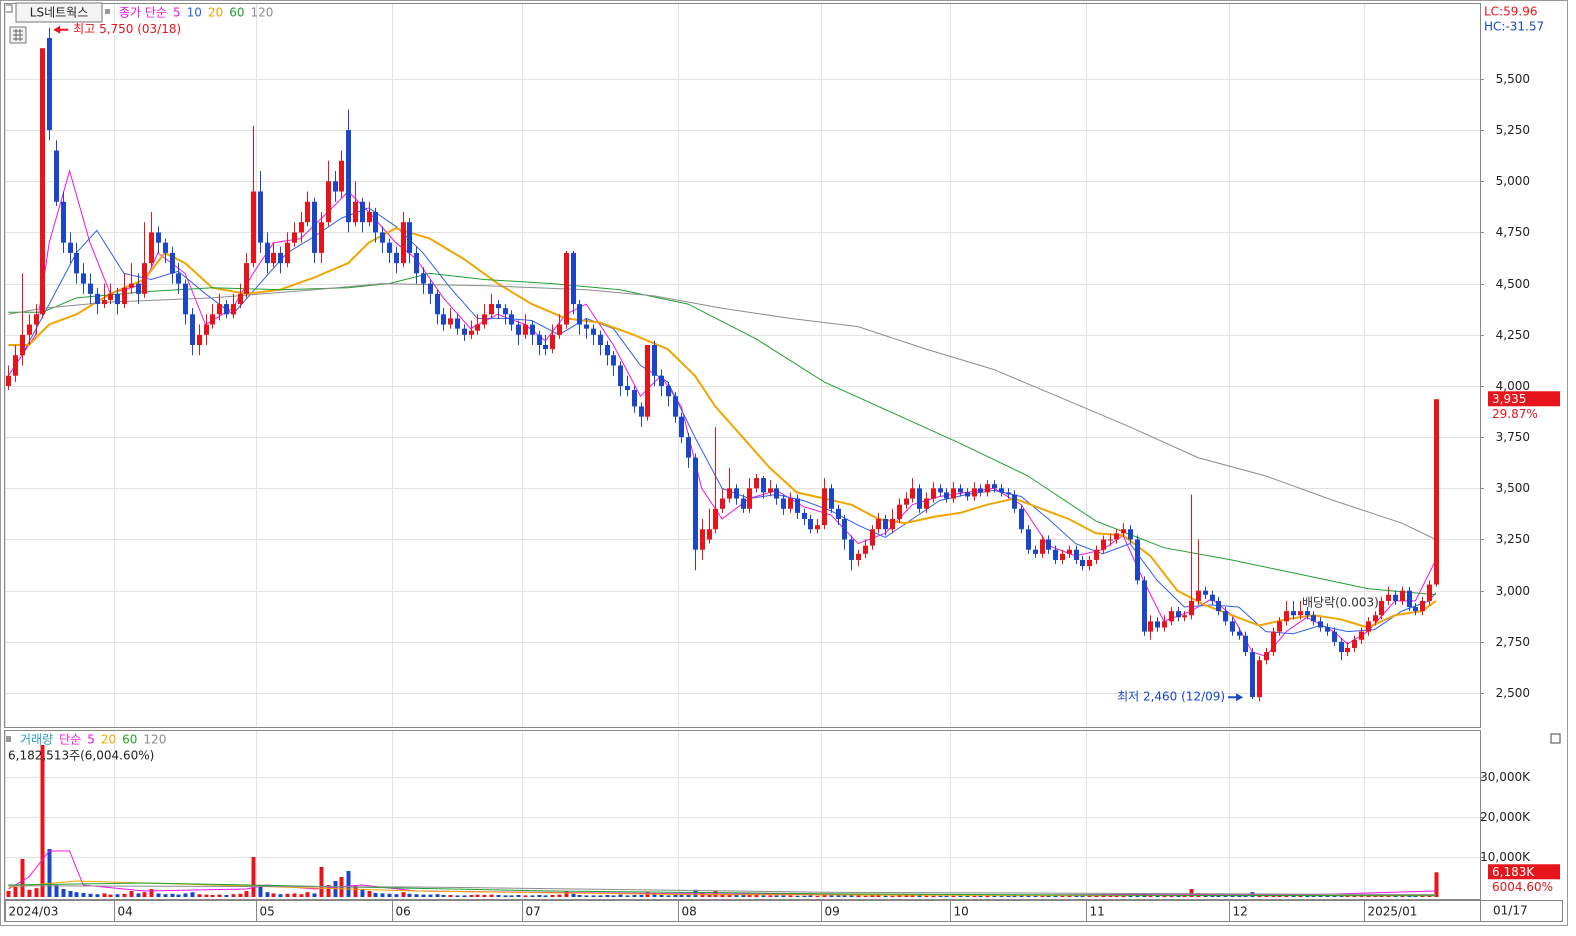  What do you see at coordinates (1340, 603) in the screenshot?
I see `dividend-annotation: 배당락(0.003)` at bounding box center [1340, 603].